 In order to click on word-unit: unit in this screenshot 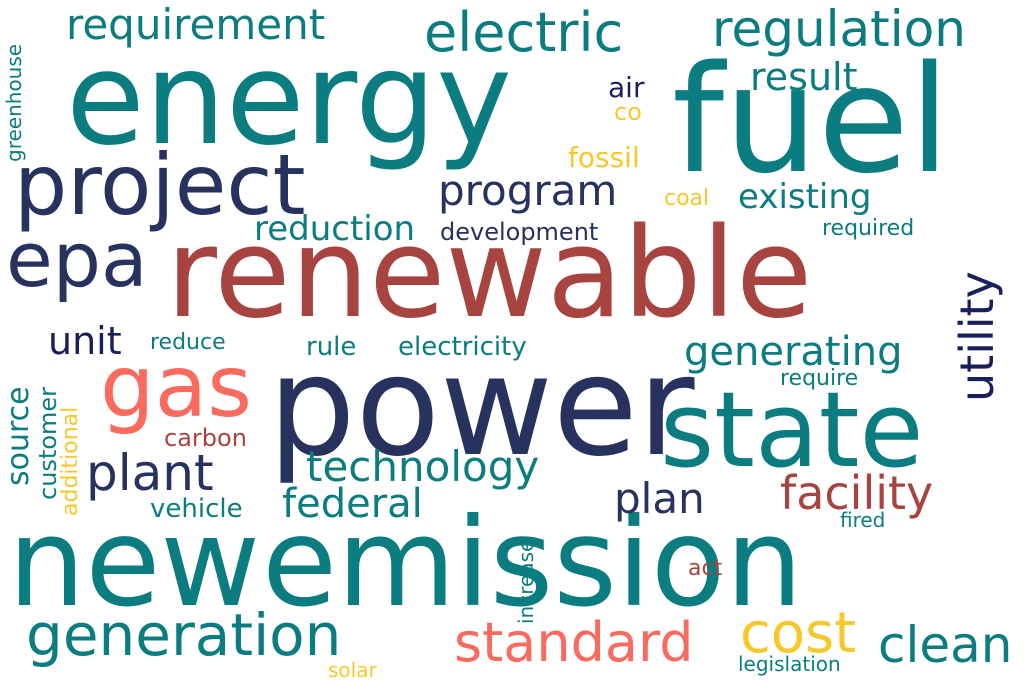, I will do `click(85, 341)`.